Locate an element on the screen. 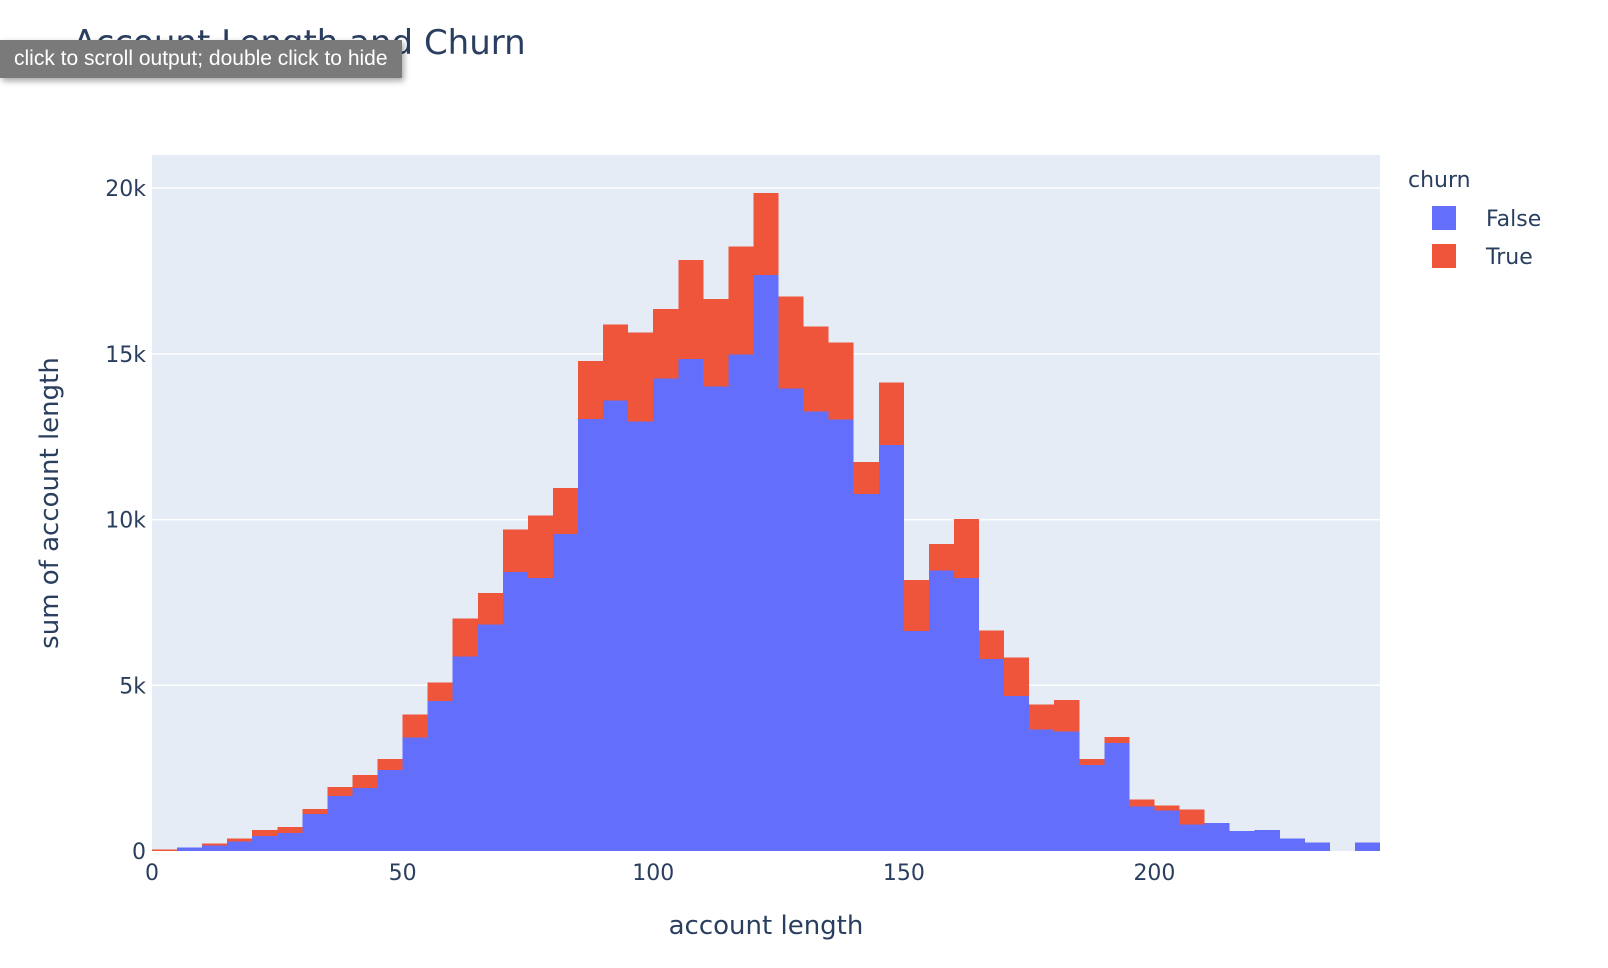 This screenshot has height=968, width=1608. legend: churn False True is located at coordinates (1474, 219).